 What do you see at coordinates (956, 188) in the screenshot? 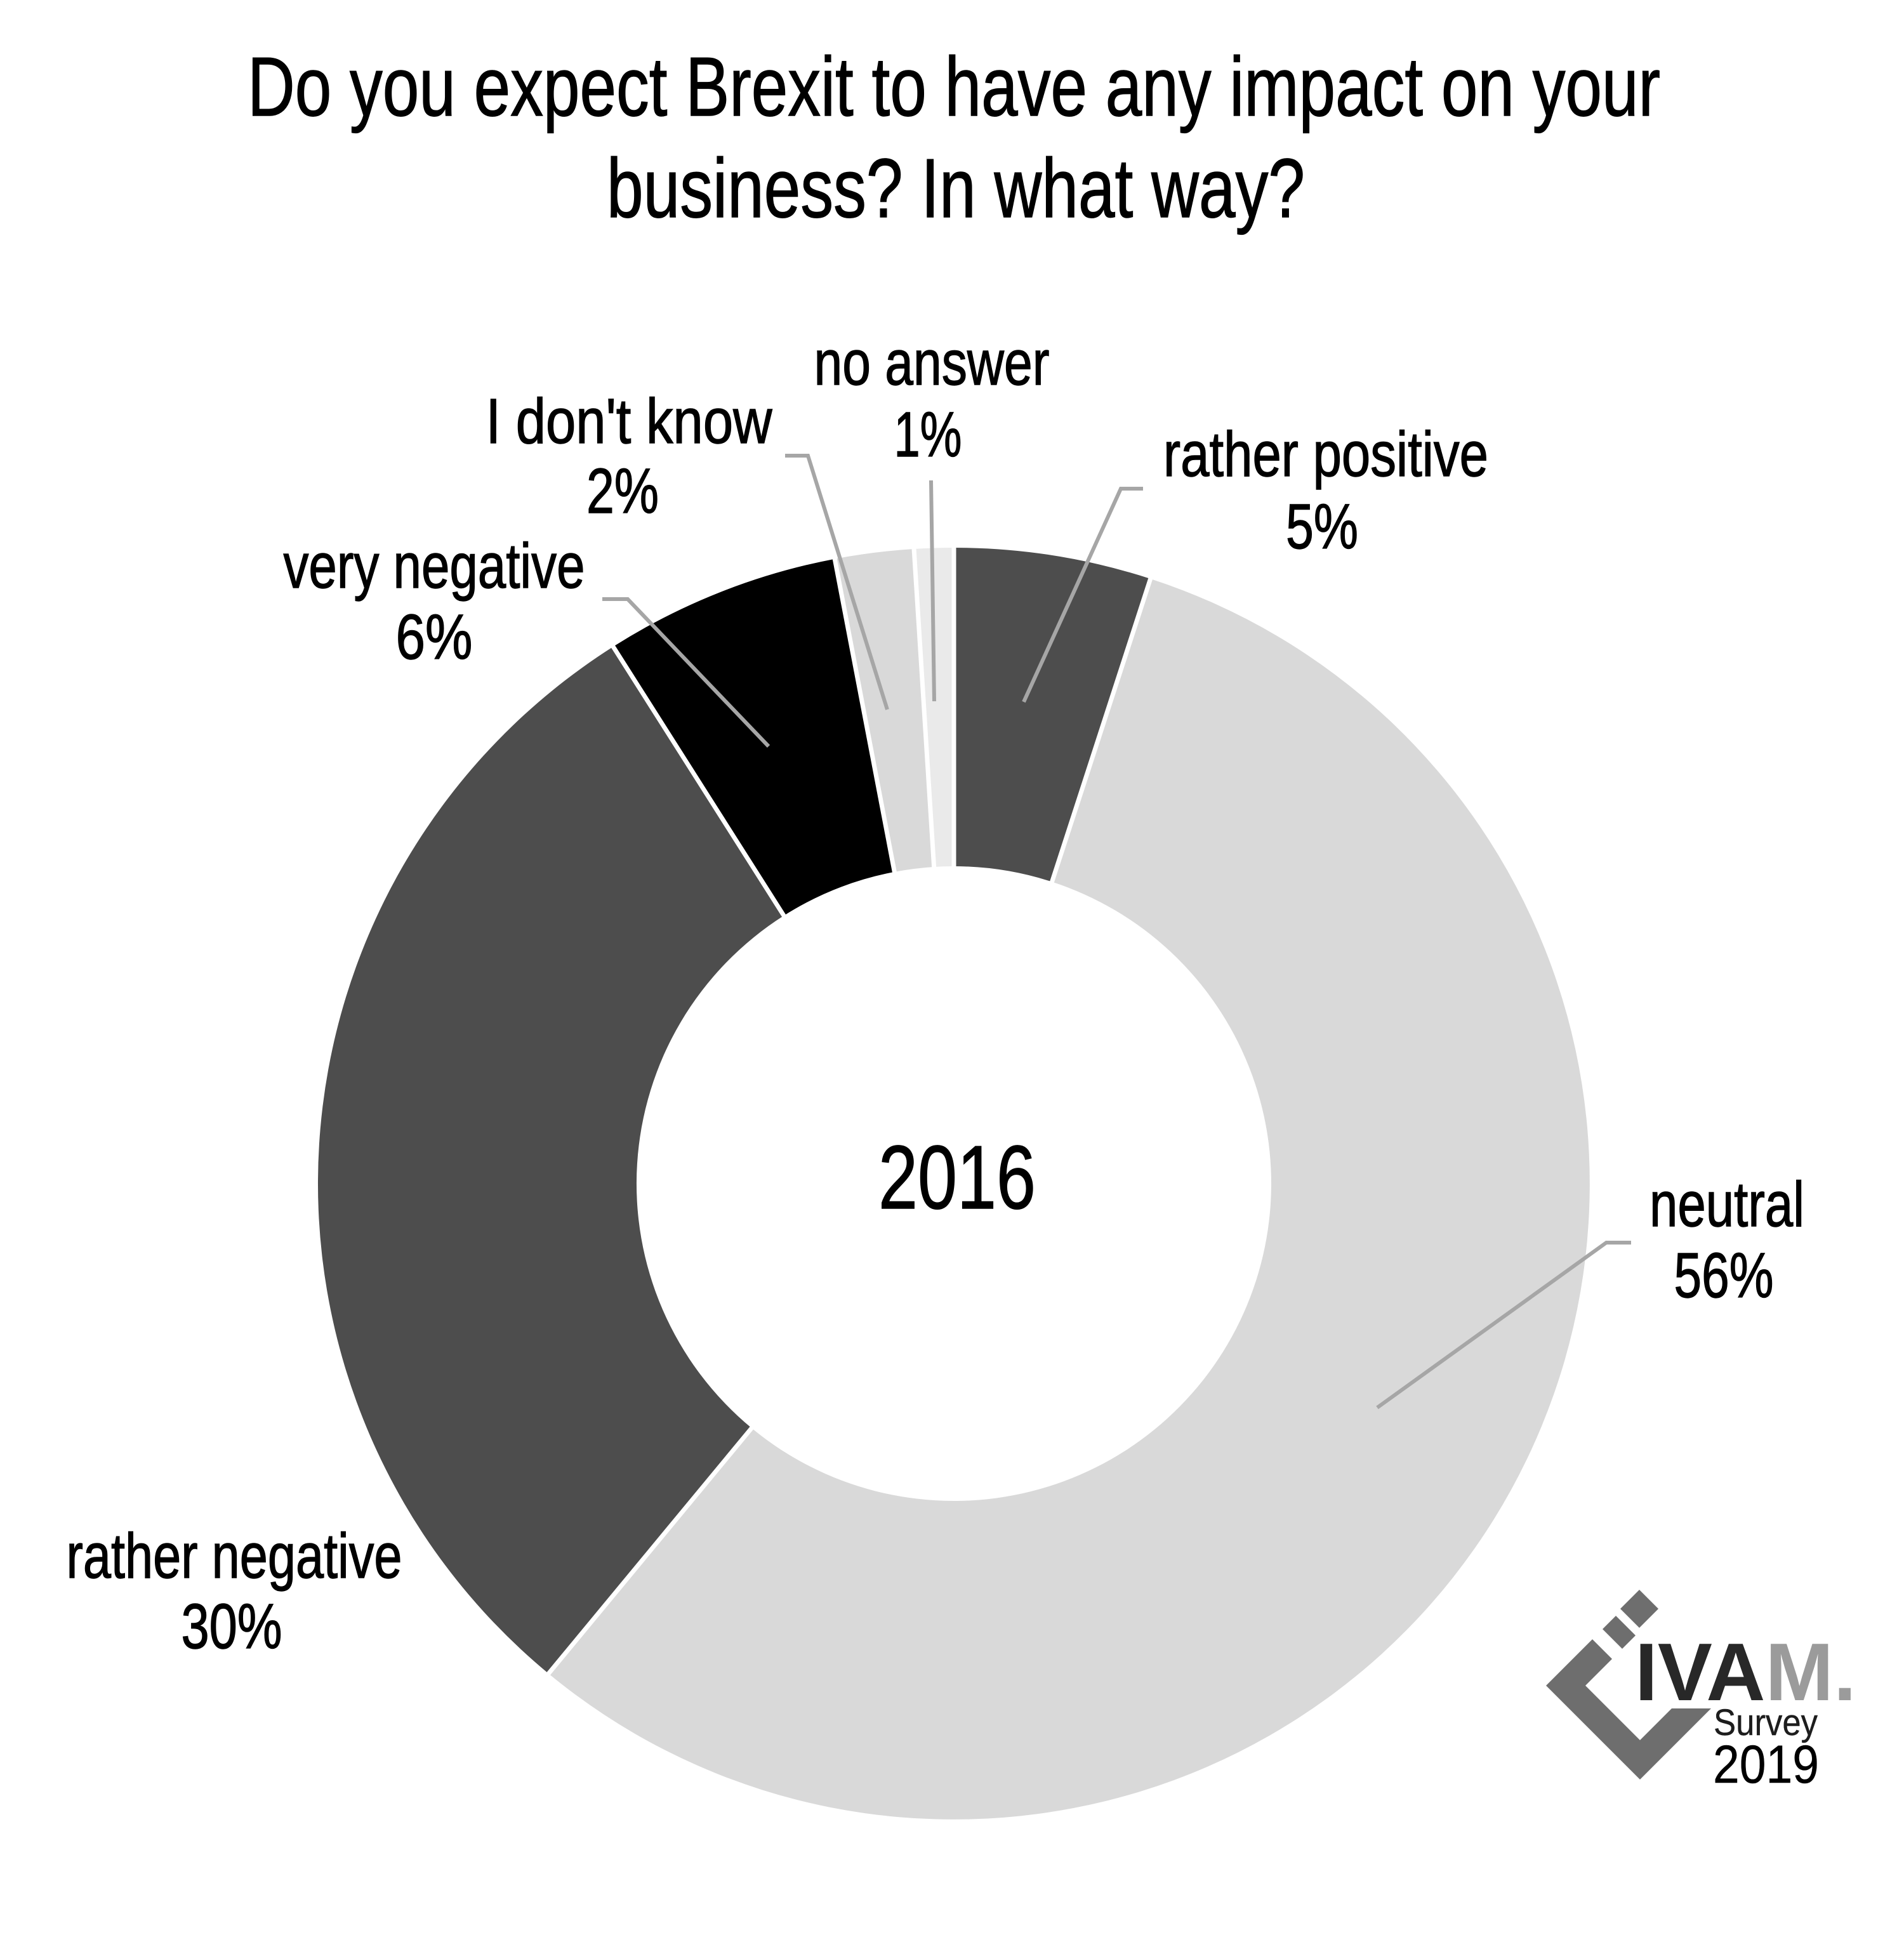
I see `svg-text: business? In what way?` at bounding box center [956, 188].